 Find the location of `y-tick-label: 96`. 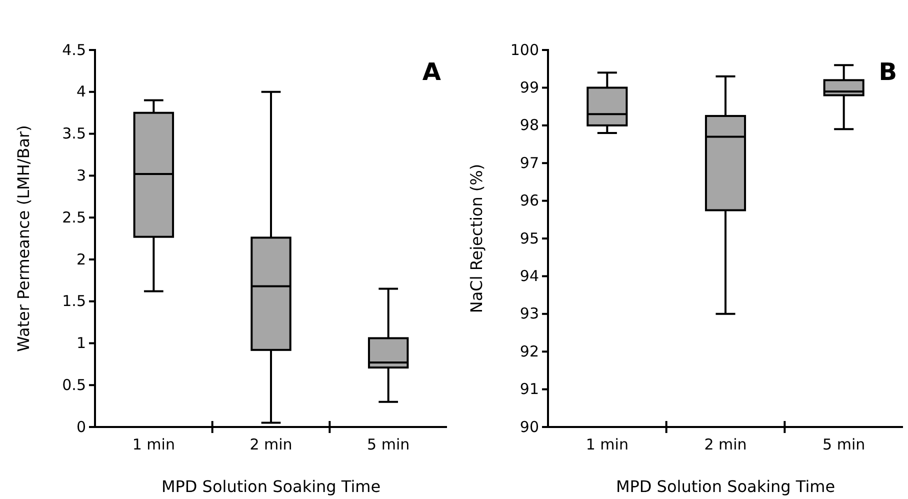

y-tick-label: 96 is located at coordinates (529, 201).